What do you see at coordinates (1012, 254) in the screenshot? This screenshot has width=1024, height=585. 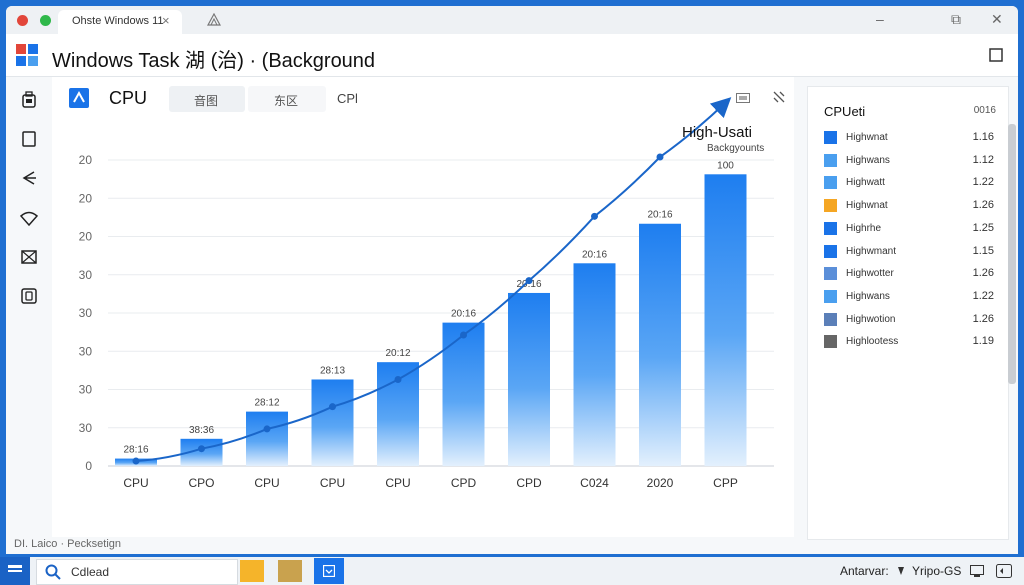 I see `scrollbar` at bounding box center [1012, 254].